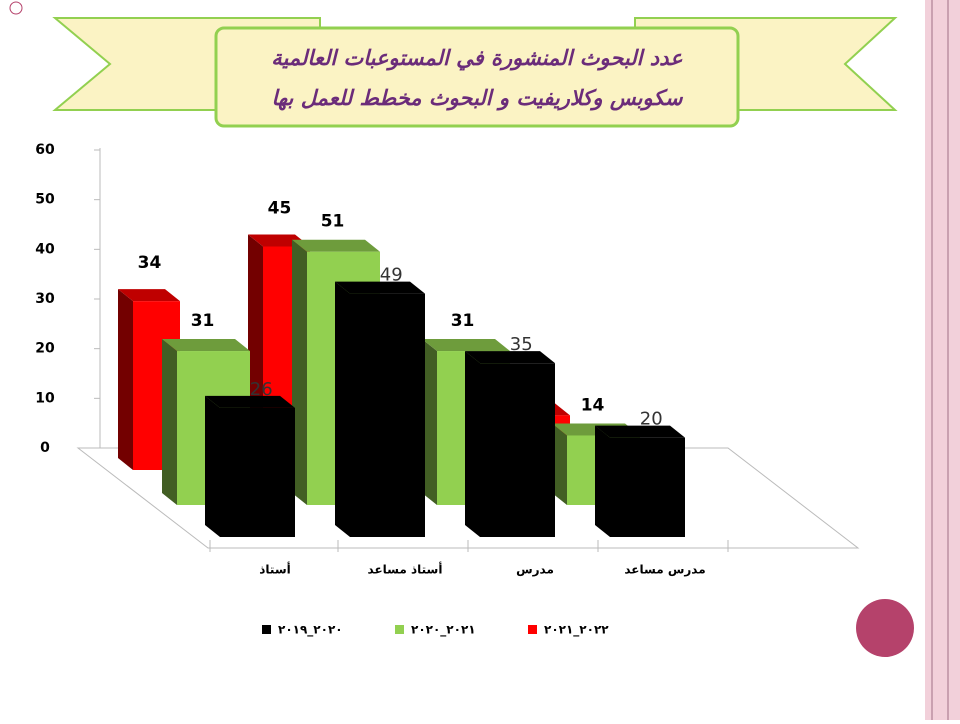 The image size is (960, 724). I want to click on data-label: 45, so click(280, 209).